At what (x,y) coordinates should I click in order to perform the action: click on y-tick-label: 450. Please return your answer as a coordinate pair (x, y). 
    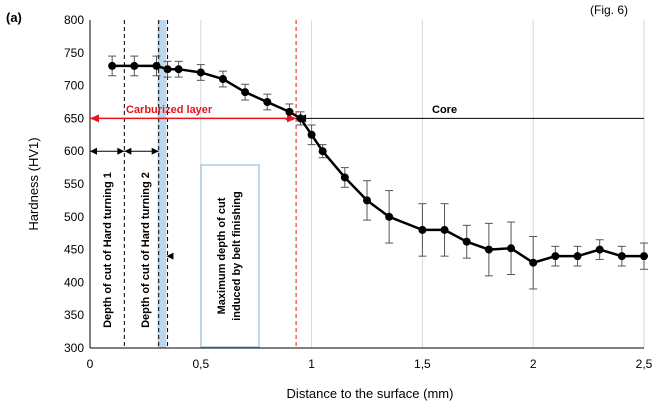
    Looking at the image, I should click on (74, 250).